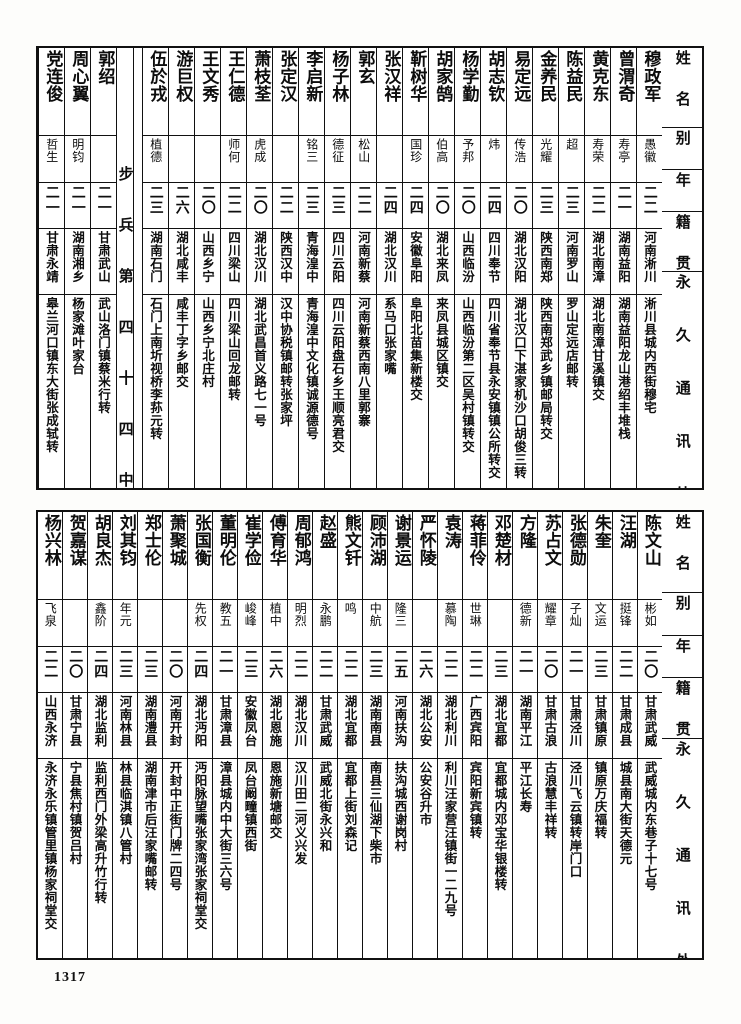  What do you see at coordinates (337, 375) in the screenshot?
I see `entry-address-text: 四川云阳盘石乡王顺亮君交` at bounding box center [337, 375].